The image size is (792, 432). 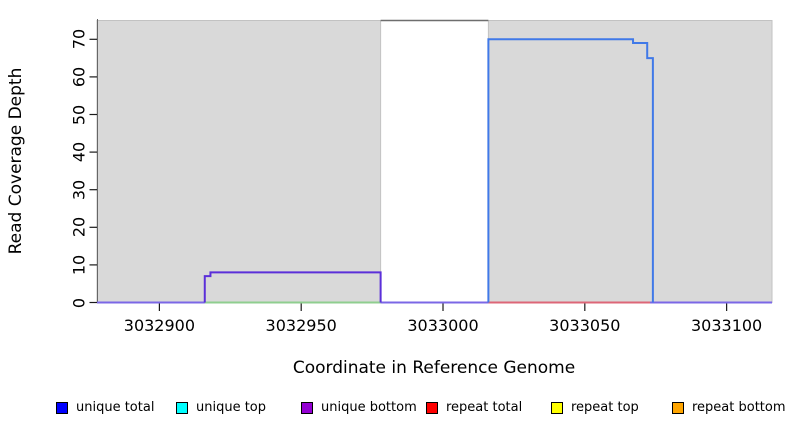 I want to click on legend-label: unique total, so click(x=115, y=407).